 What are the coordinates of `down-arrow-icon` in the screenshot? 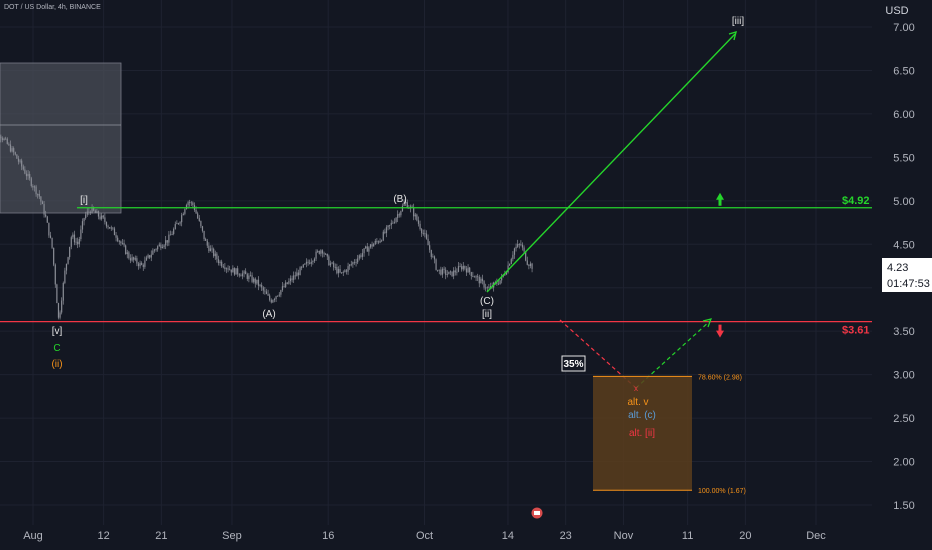 It's located at (720, 331).